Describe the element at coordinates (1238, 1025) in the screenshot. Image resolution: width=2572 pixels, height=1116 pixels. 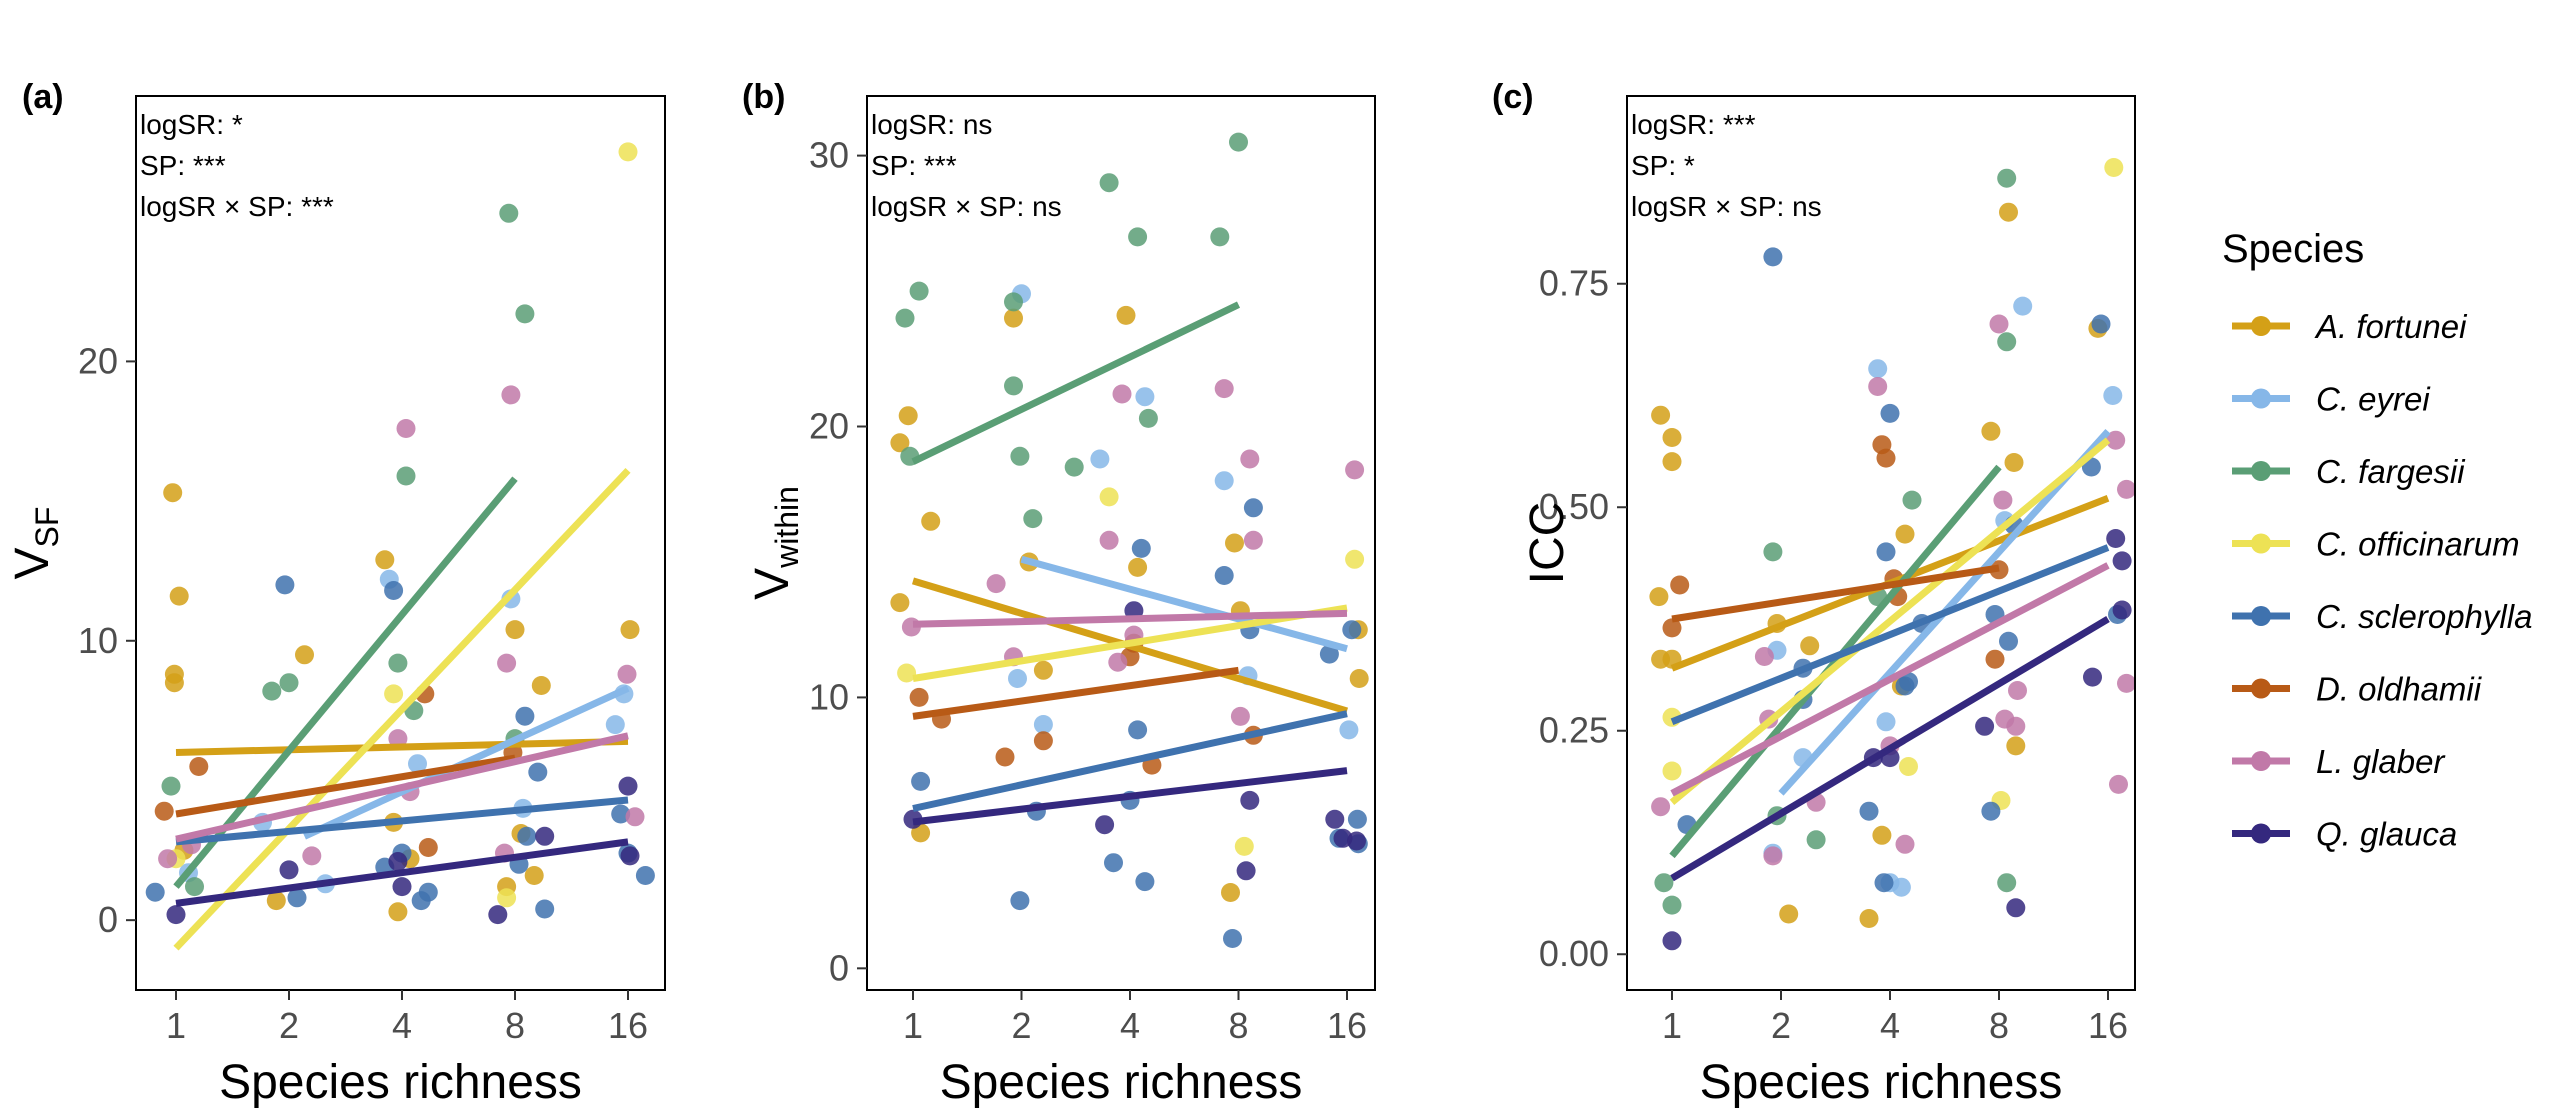
I see `x-tick-label: 8` at that location.